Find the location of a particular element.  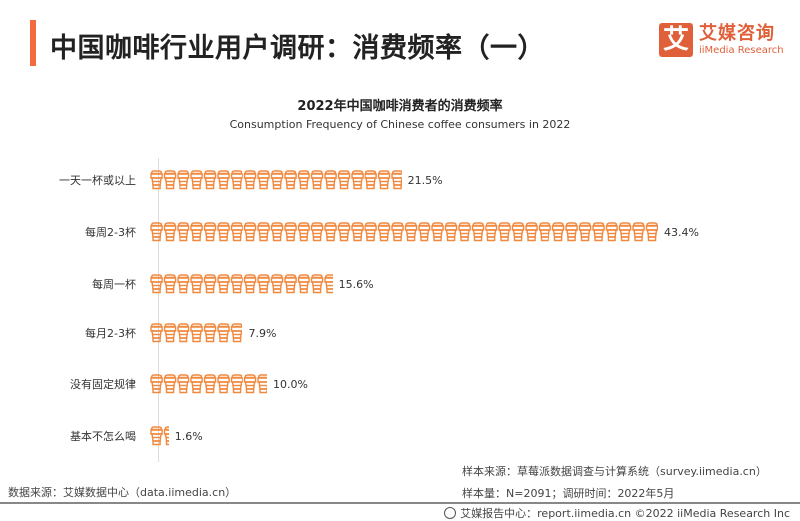

value-label: 43.4% is located at coordinates (681, 232).